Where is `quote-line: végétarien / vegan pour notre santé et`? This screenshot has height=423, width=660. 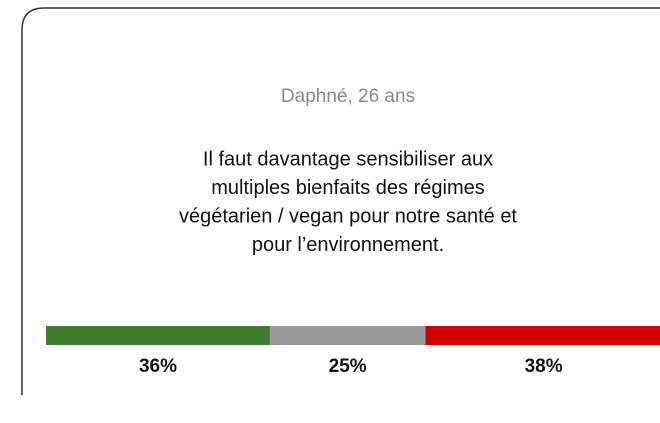 quote-line: végétarien / vegan pour notre santé et is located at coordinates (348, 216).